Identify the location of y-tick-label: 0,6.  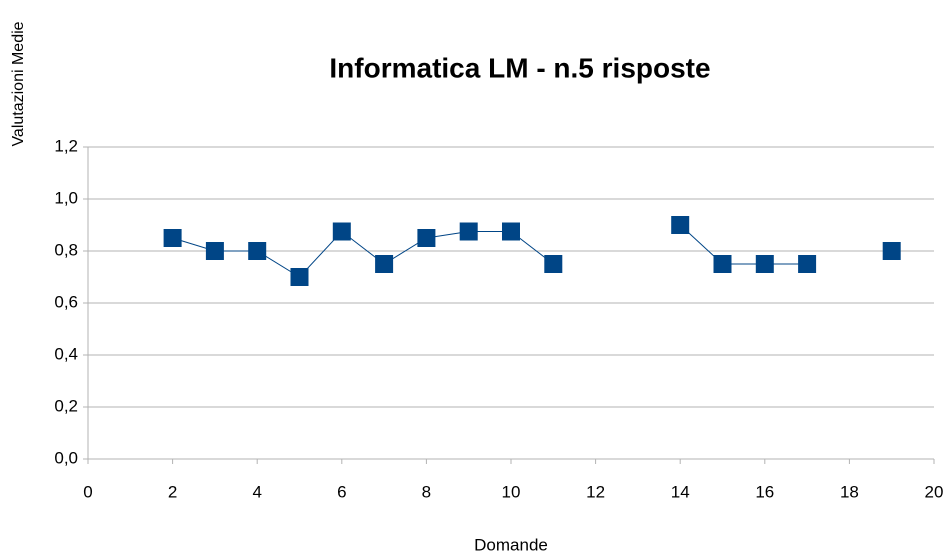
(66, 301).